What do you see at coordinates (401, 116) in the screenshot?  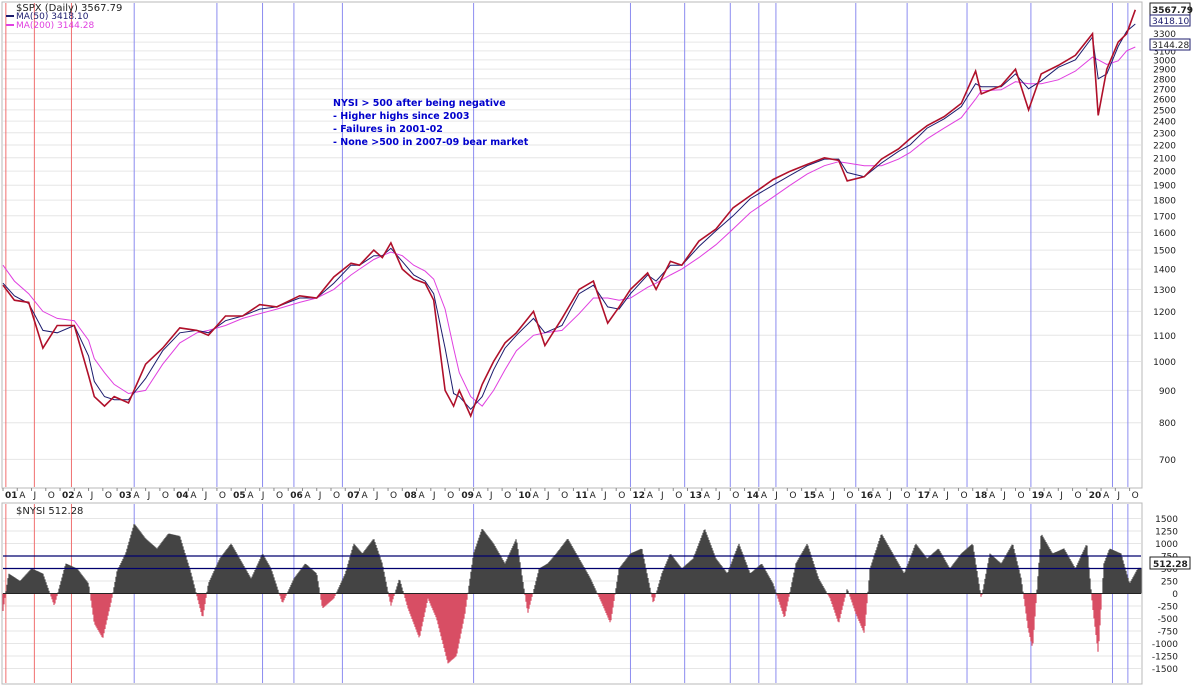 I see `annotation-line: - Higher highs since 2003` at bounding box center [401, 116].